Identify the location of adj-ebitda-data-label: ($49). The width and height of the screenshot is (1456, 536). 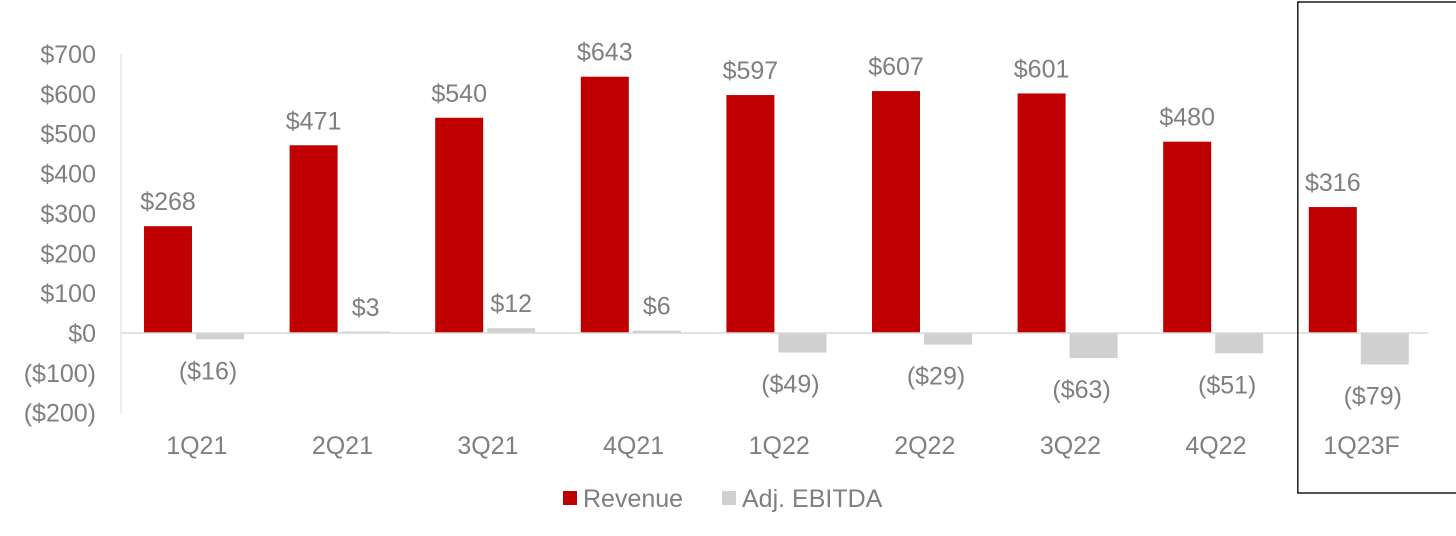
(790, 385).